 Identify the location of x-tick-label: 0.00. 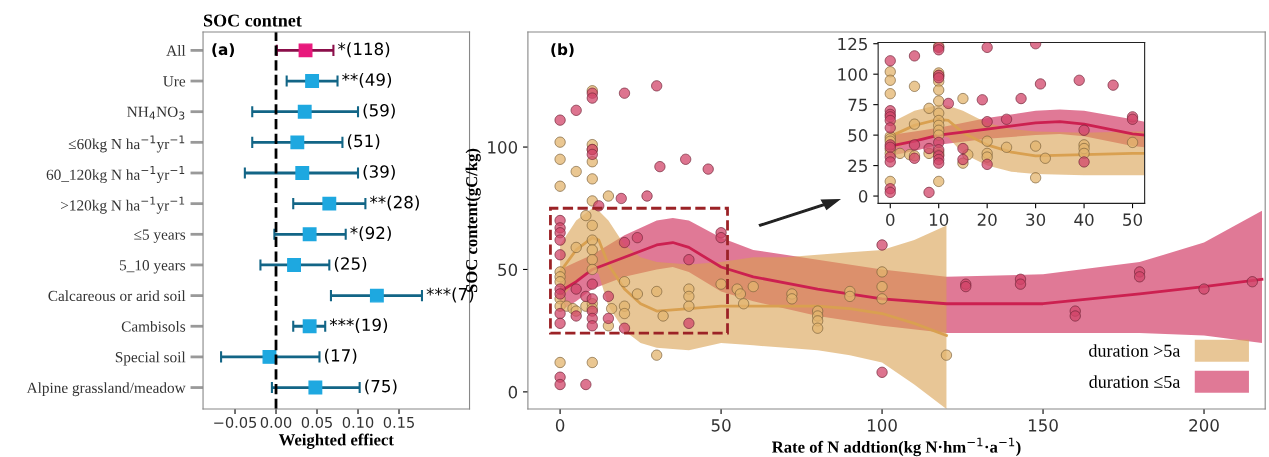
(276, 422).